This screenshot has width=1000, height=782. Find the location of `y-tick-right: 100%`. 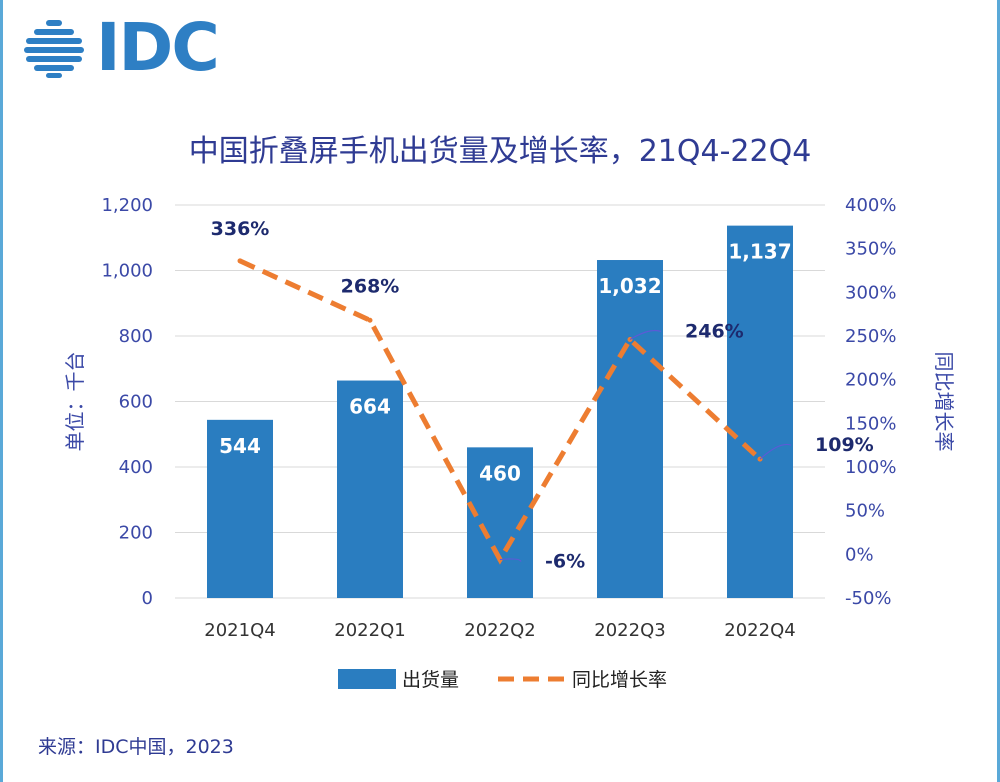

y-tick-right: 100% is located at coordinates (870, 467).